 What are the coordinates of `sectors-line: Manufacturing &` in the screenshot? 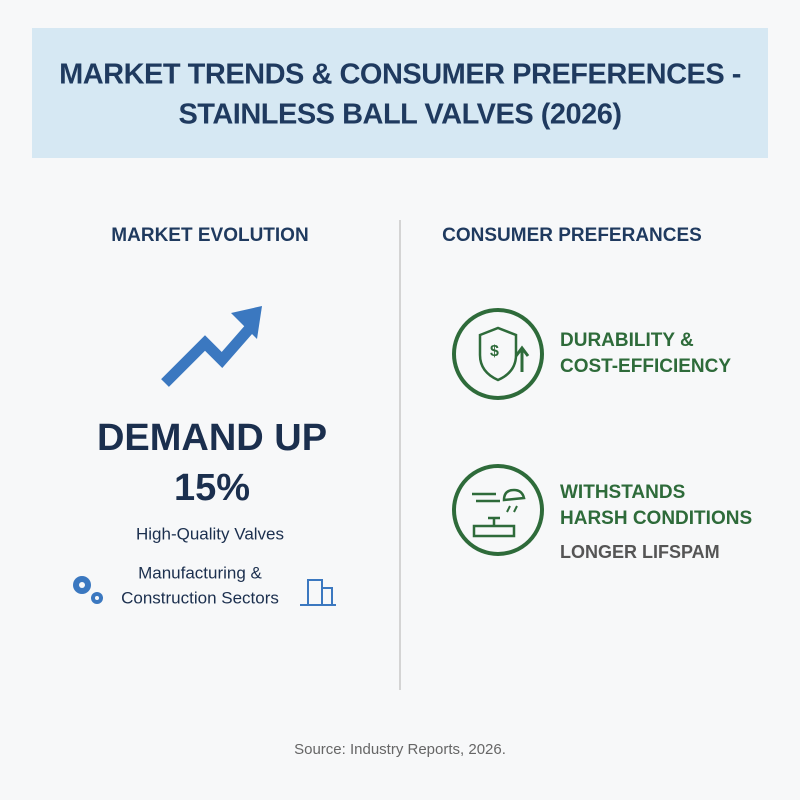 It's located at (200, 572).